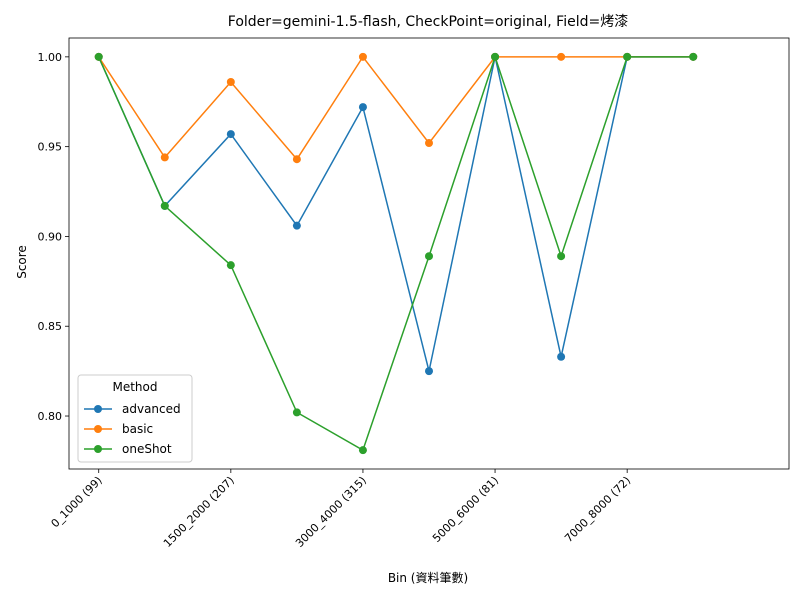 The height and width of the screenshot is (600, 800). I want to click on legend-label-advanced: advanced, so click(151, 409).